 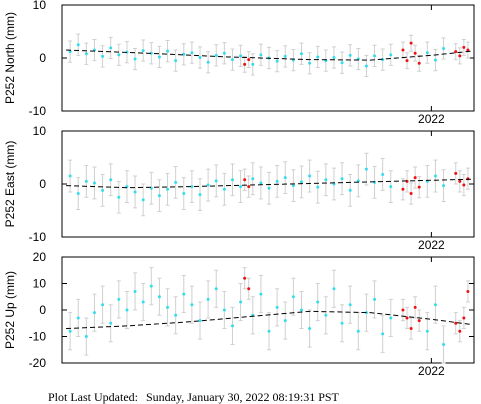 What do you see at coordinates (42, 310) in the screenshot?
I see `y-tick-label: 0` at bounding box center [42, 310].